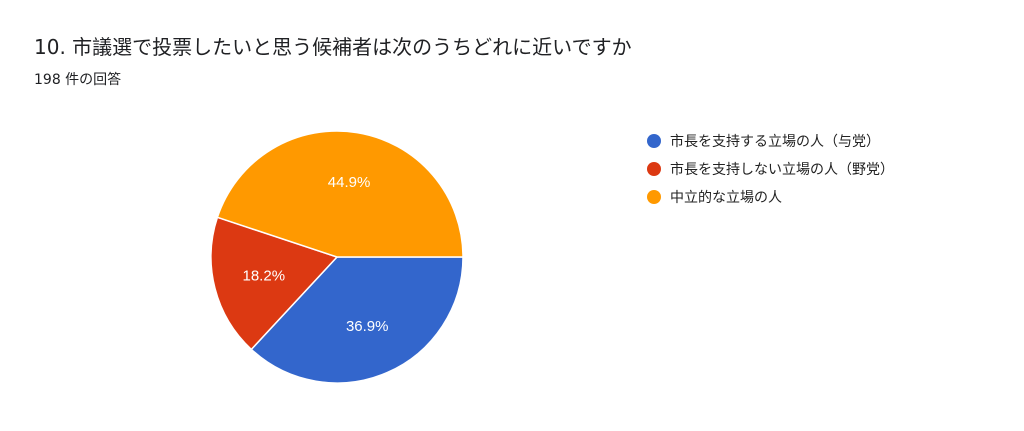 Image resolution: width=1024 pixels, height=431 pixels. I want to click on slice-label-neutral: 44.9%, so click(349, 182).